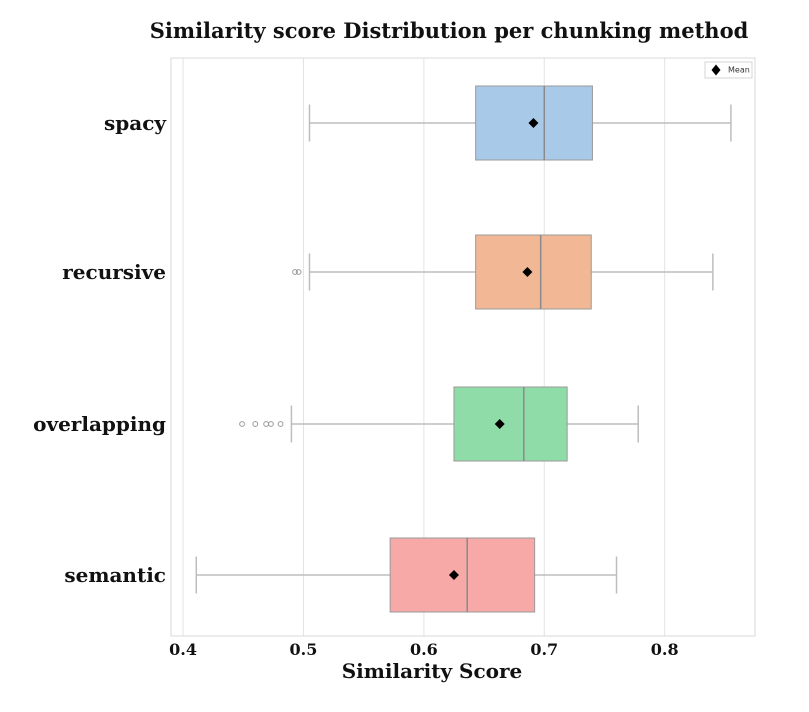 The height and width of the screenshot is (712, 809). I want to click on box-group-overlapping, so click(439, 424).